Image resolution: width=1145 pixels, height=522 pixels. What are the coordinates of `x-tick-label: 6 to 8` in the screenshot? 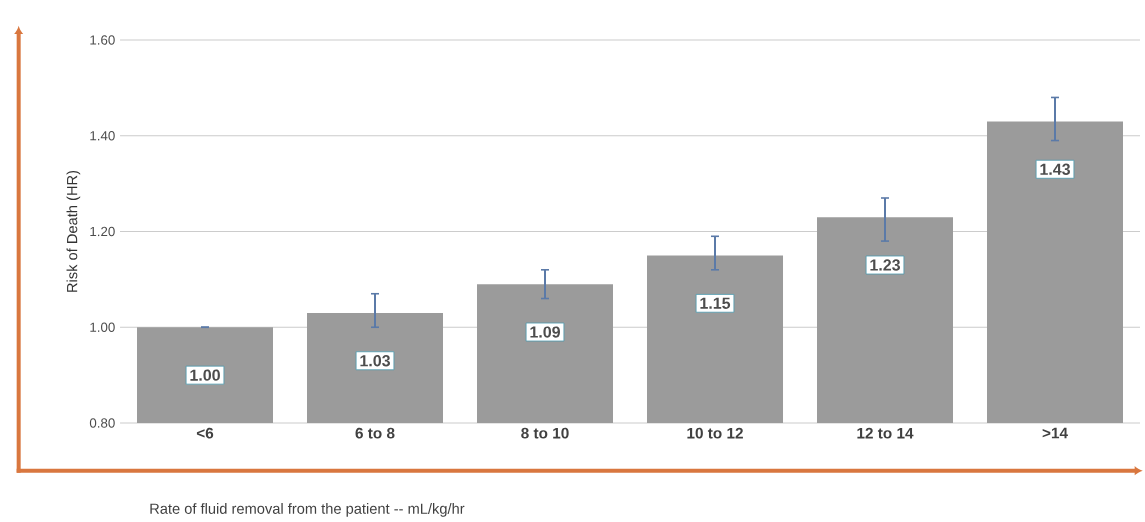 It's located at (375, 433).